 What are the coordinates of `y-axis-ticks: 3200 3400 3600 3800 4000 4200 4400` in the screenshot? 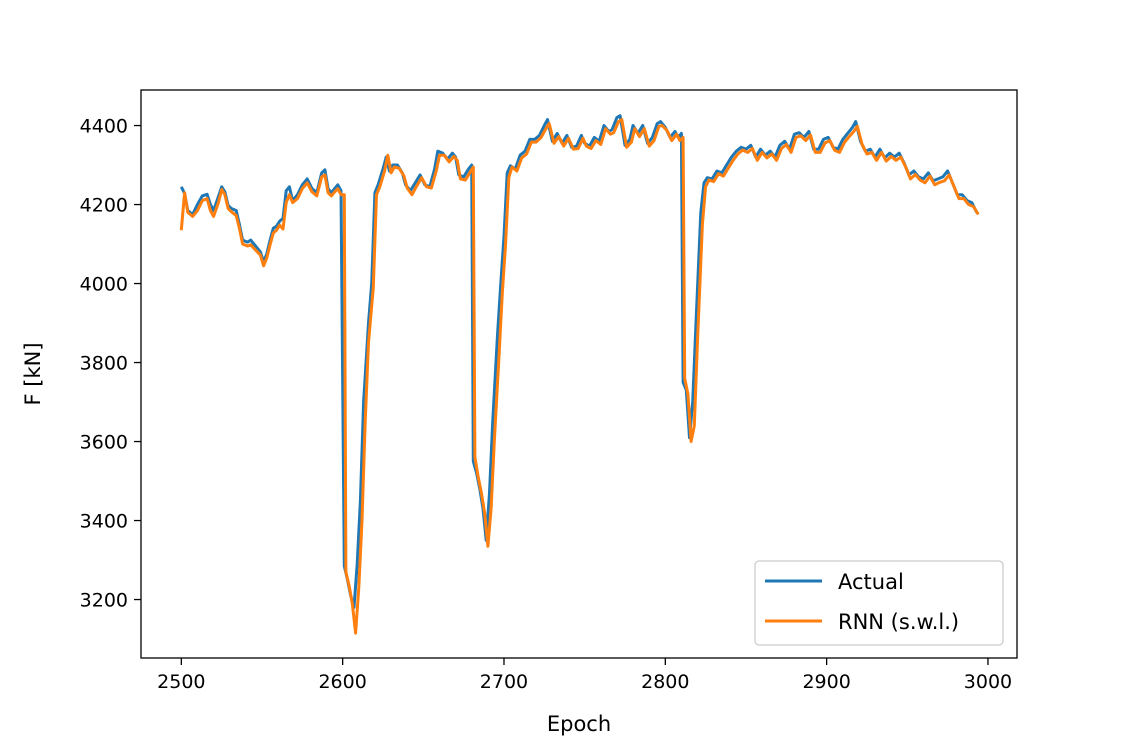 It's located at (110, 364).